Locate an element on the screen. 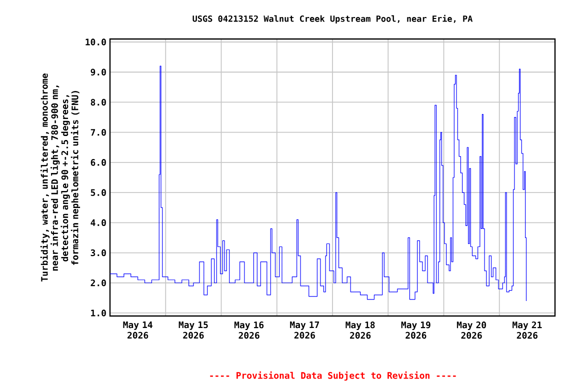  y-tick-label: 8.0 is located at coordinates (98, 102).